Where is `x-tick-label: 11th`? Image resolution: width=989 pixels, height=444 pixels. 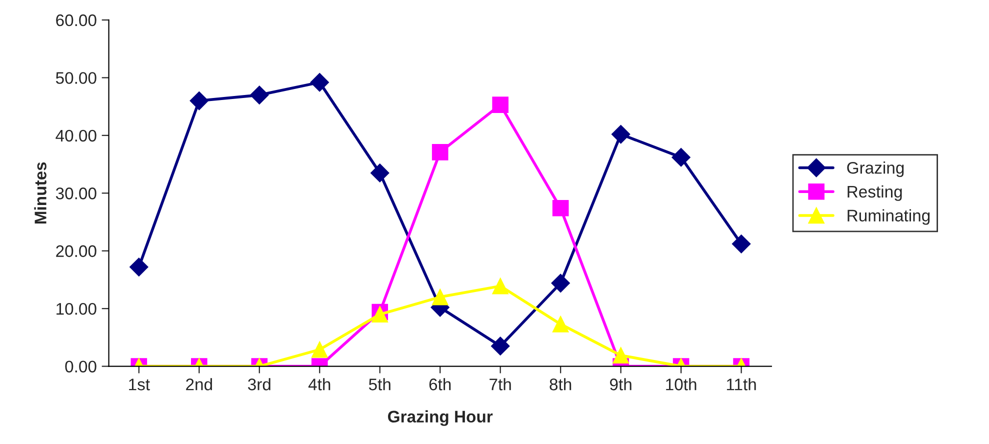 x-tick-label: 11th is located at coordinates (741, 384).